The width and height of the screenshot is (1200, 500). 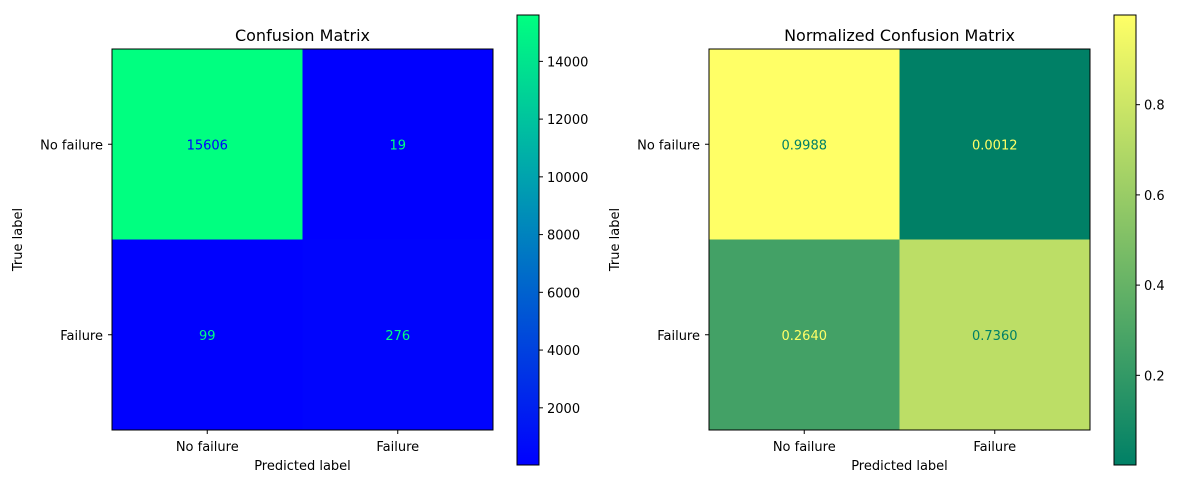 I want to click on colorbar-tick-label: 6000, so click(x=563, y=293).